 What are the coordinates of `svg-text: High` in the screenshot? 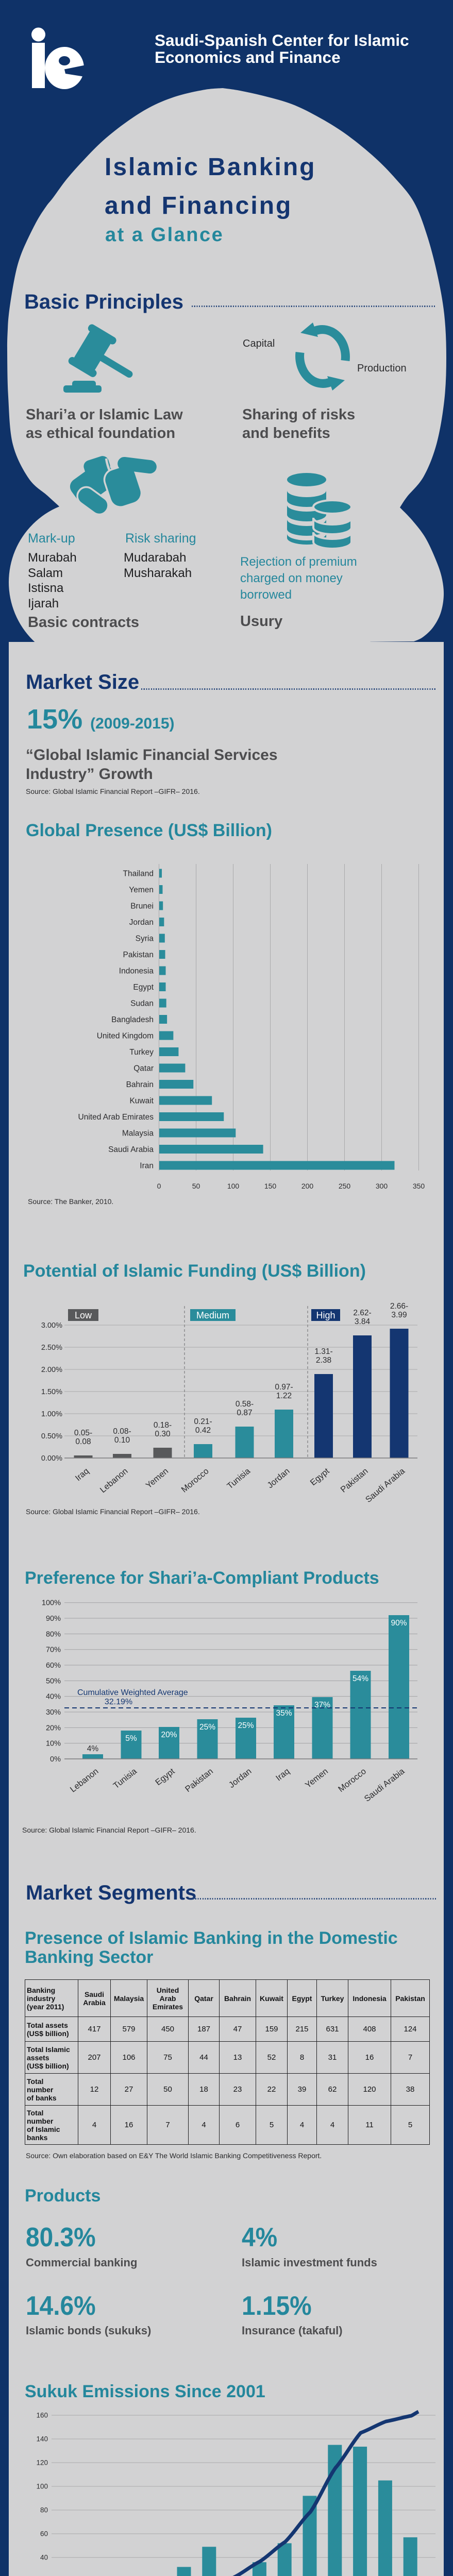 It's located at (325, 1315).